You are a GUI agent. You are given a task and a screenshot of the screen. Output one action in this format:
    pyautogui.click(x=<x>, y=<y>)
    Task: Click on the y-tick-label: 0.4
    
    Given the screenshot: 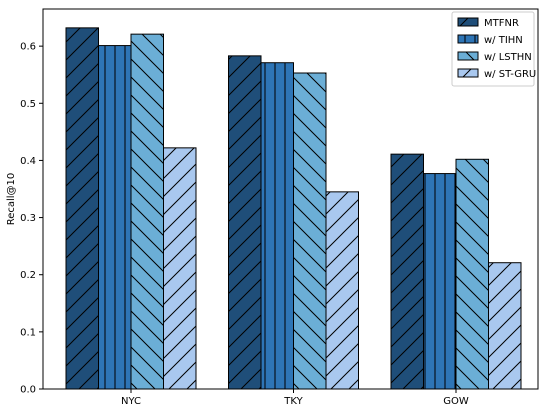 What is the action you would take?
    pyautogui.click(x=28, y=161)
    